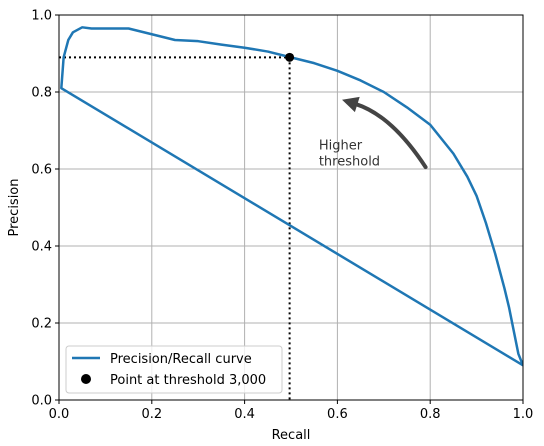 The image size is (544, 446). Describe the element at coordinates (41, 401) in the screenshot. I see `y-tick-label: 0.0` at that location.